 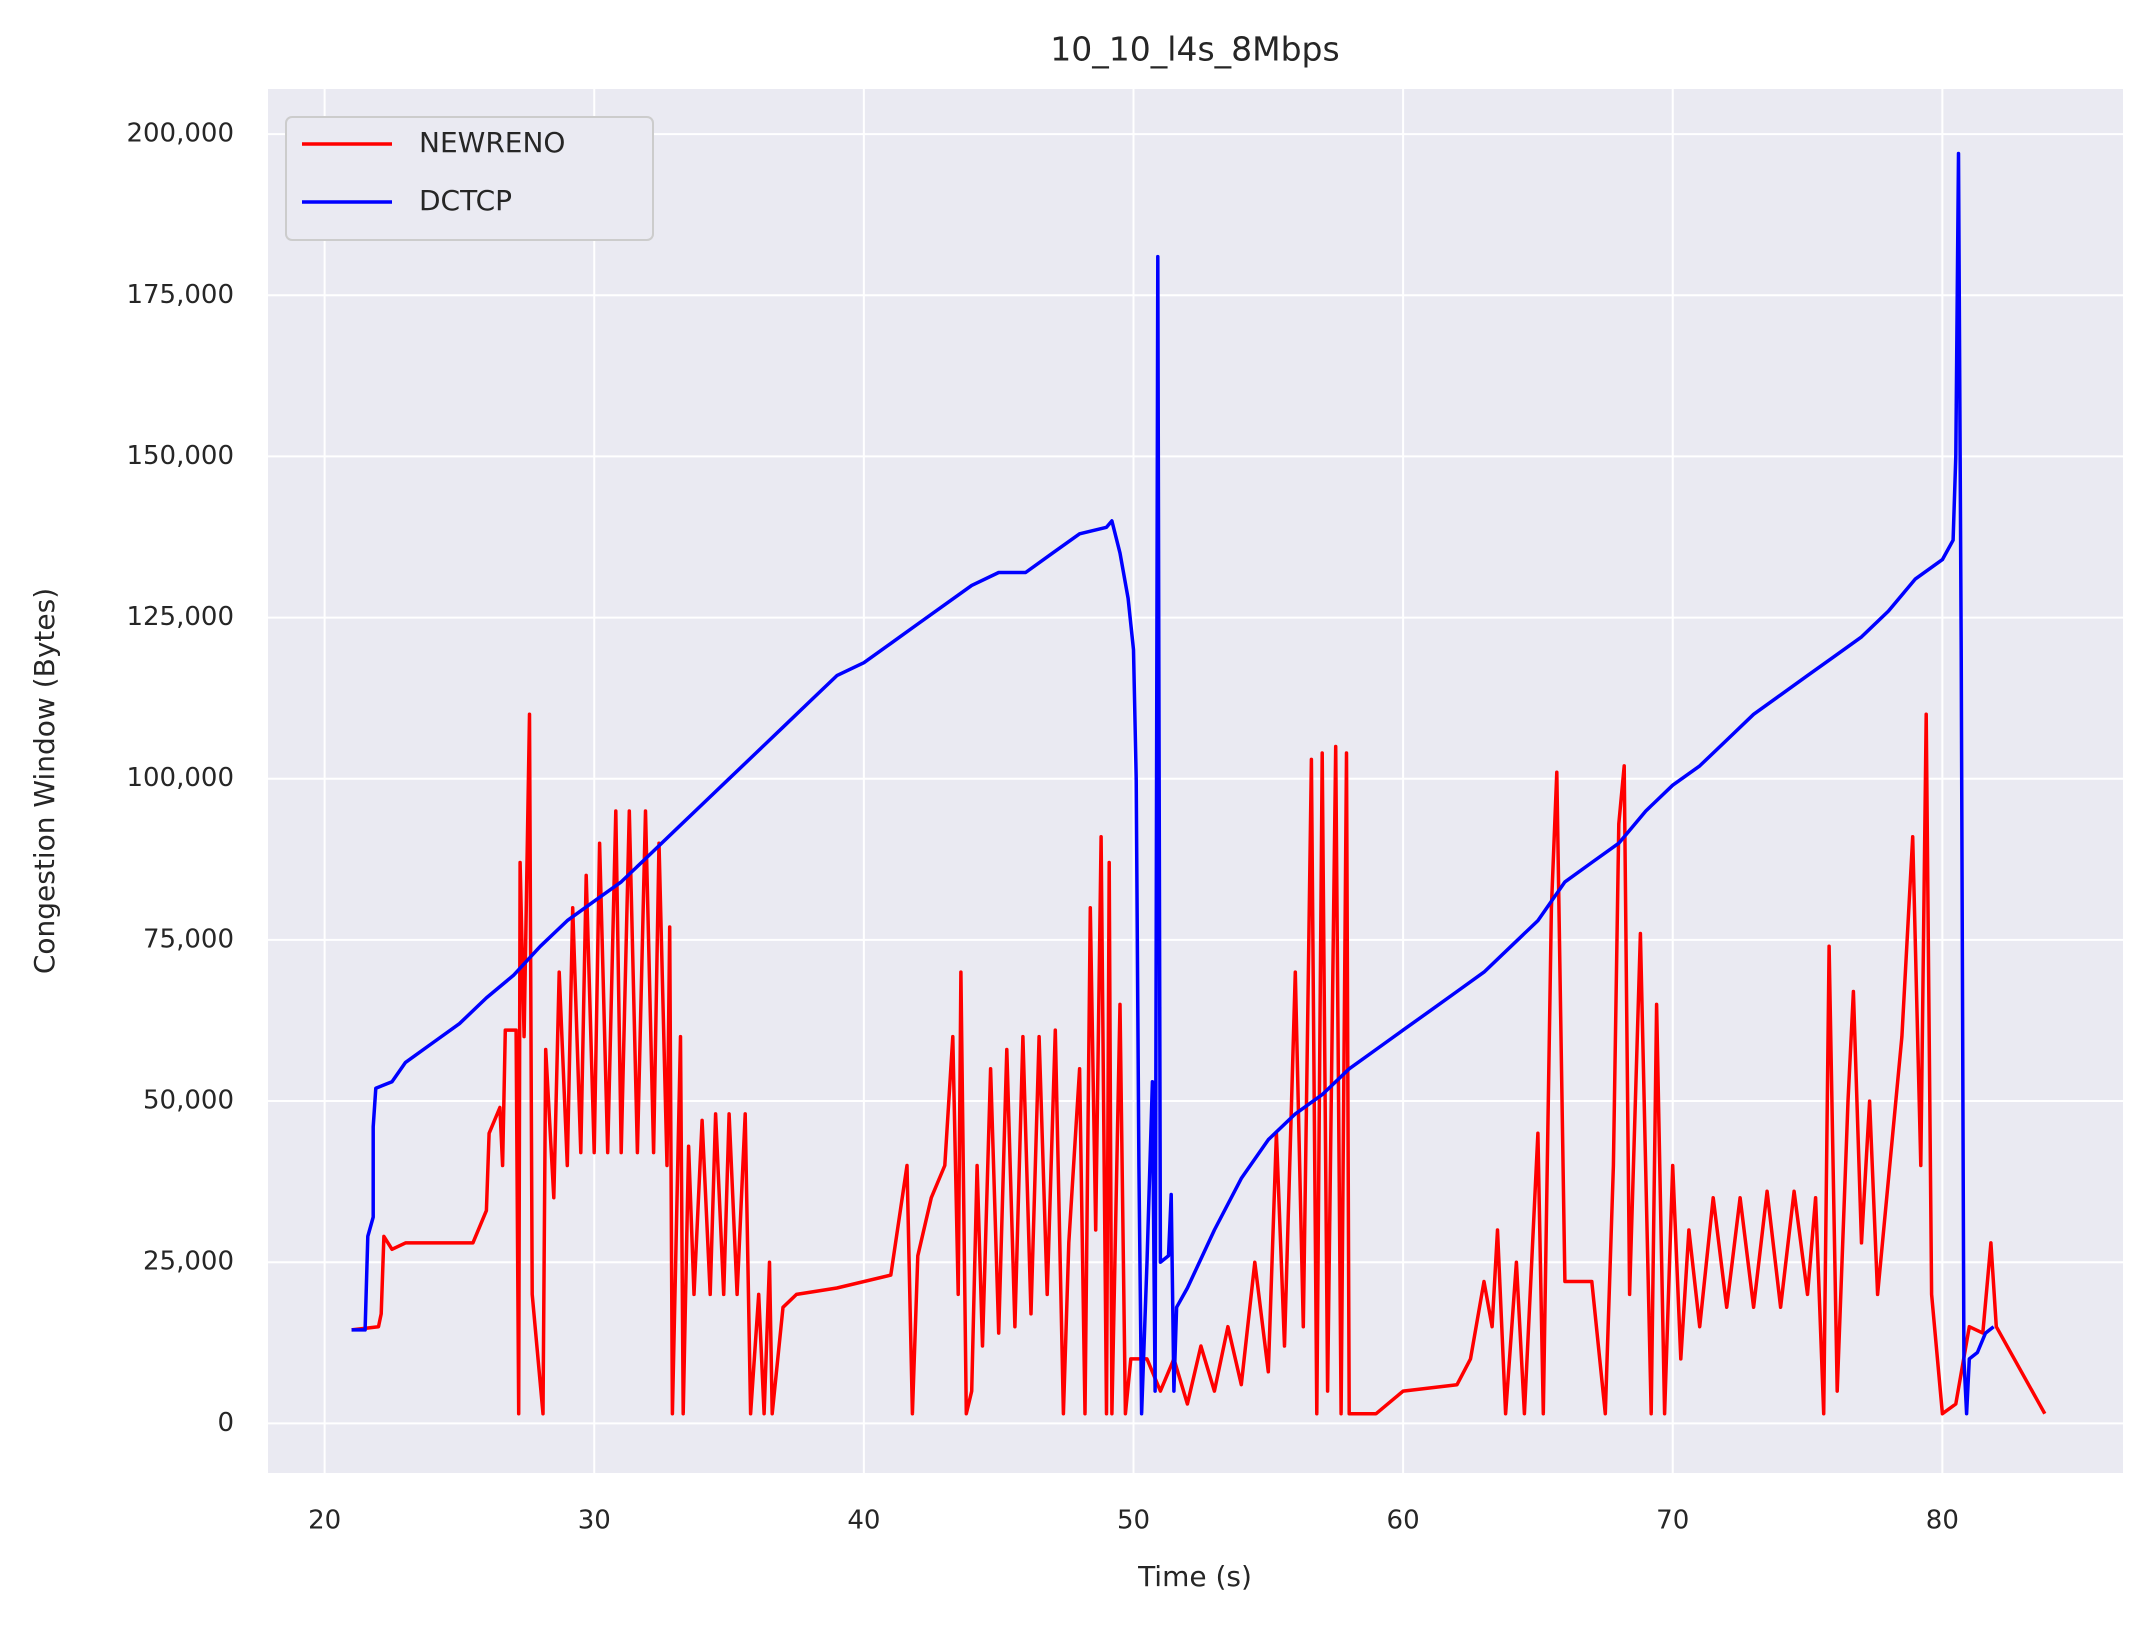 I want to click on y-tick-label: 150,000, so click(x=180, y=456).